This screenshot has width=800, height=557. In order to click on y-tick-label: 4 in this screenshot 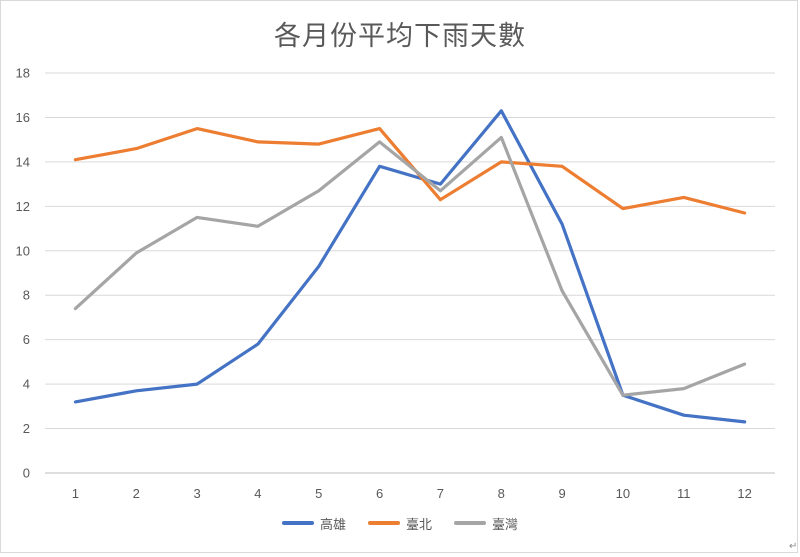, I will do `click(26, 384)`.